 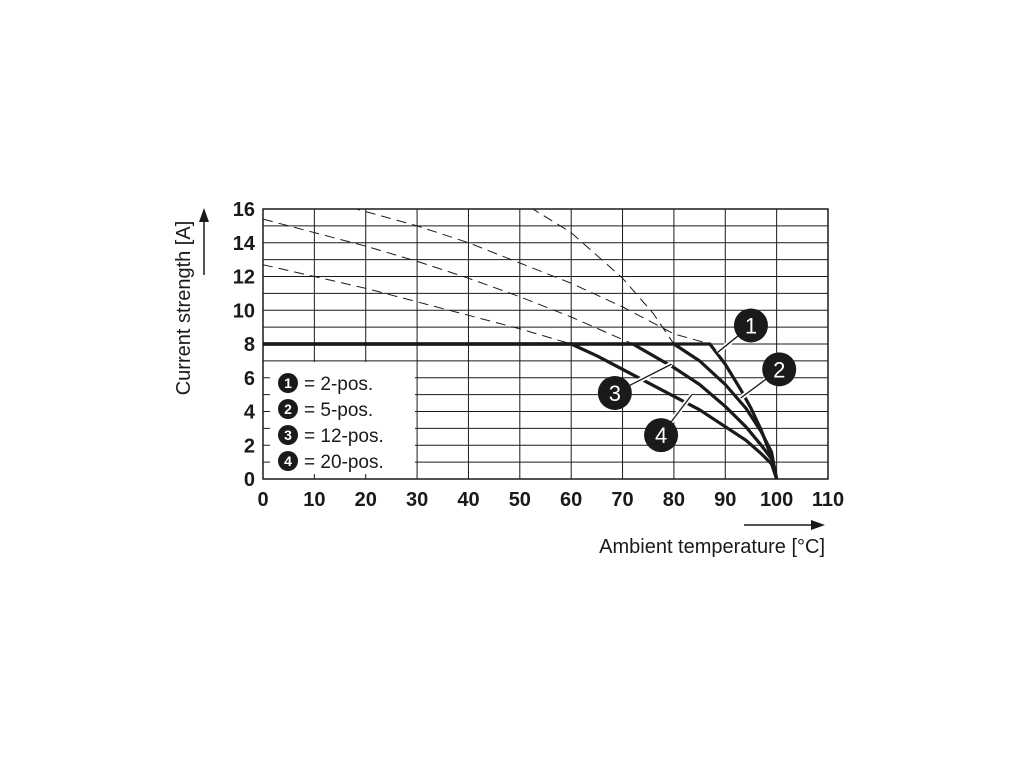 I want to click on y-tick-label: 14, so click(x=244, y=244).